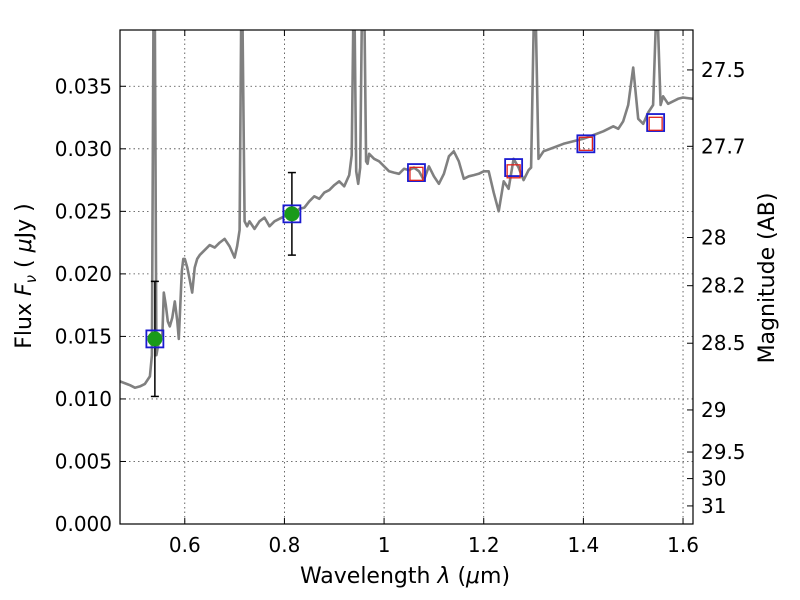 This screenshot has height=600, width=800. I want to click on right-tick-label: 27.5, so click(723, 70).